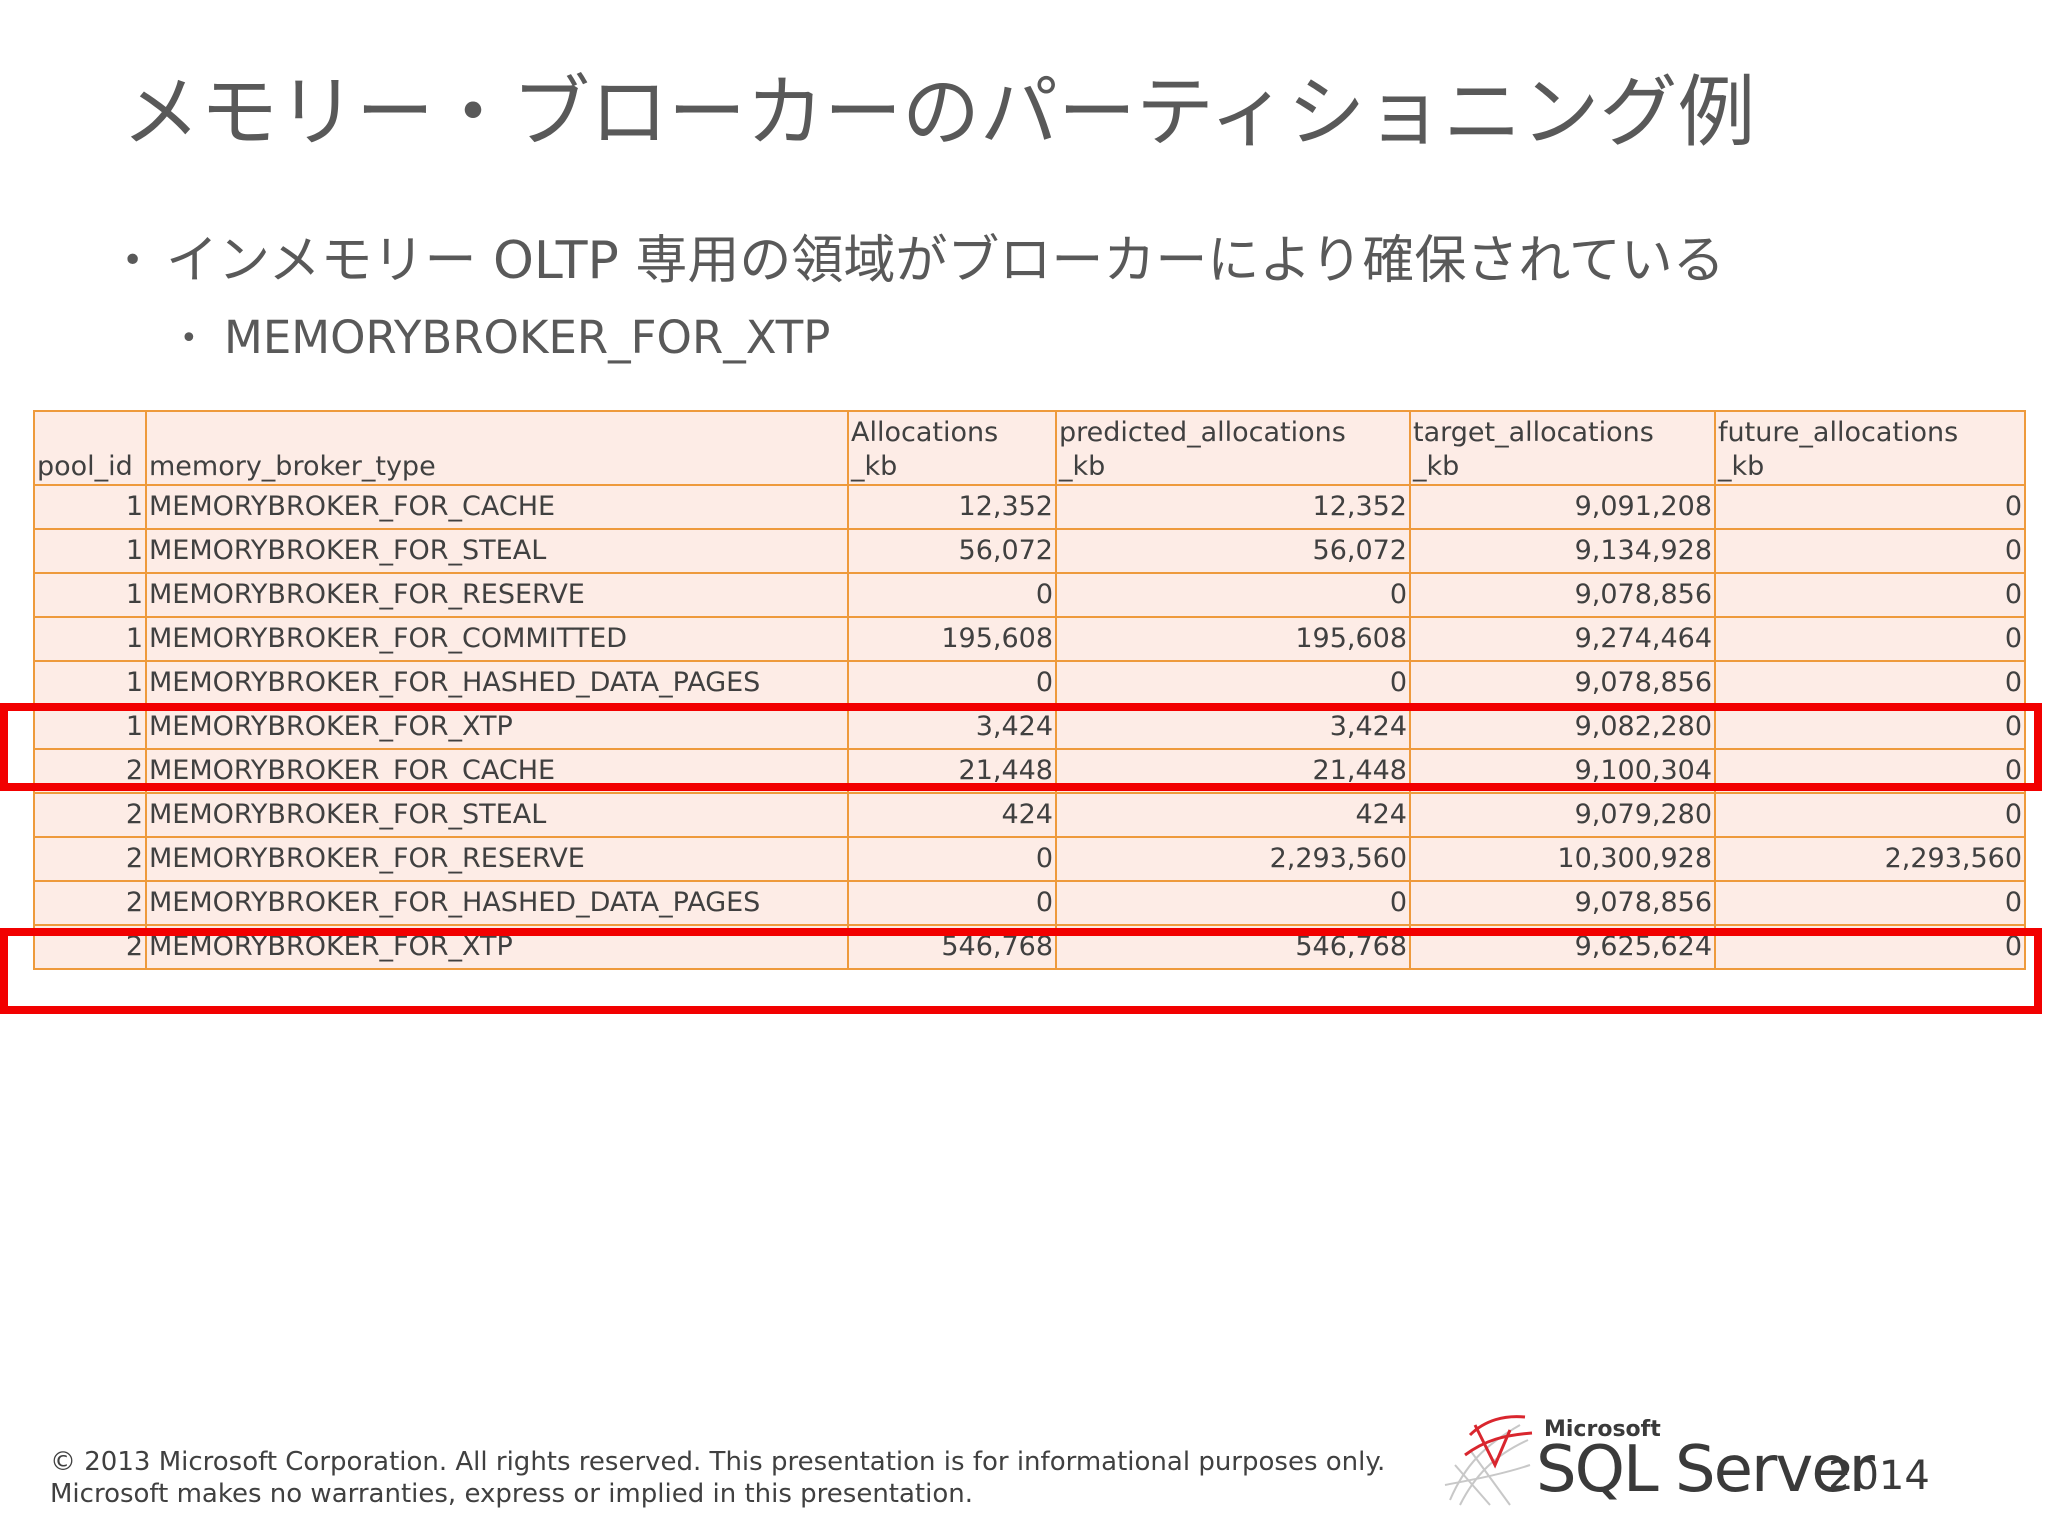  Describe the element at coordinates (1488, 1460) in the screenshot. I see `sql-server-logo-icon` at that location.